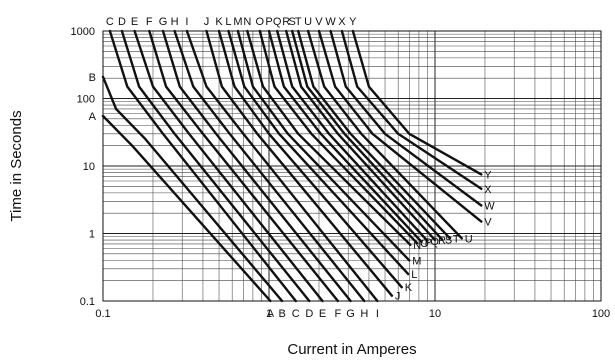 The width and height of the screenshot is (615, 363). What do you see at coordinates (83, 32) in the screenshot?
I see `y-tick-label: 1000` at bounding box center [83, 32].